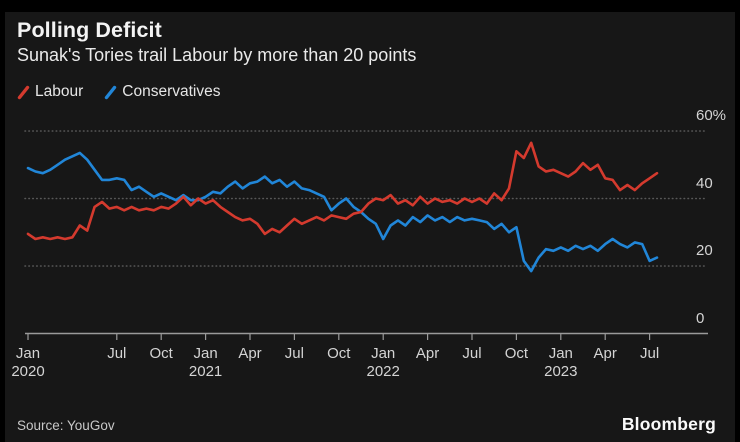 The height and width of the screenshot is (442, 740). What do you see at coordinates (668, 424) in the screenshot?
I see `bloomberg-logo: Bloomberg` at bounding box center [668, 424].